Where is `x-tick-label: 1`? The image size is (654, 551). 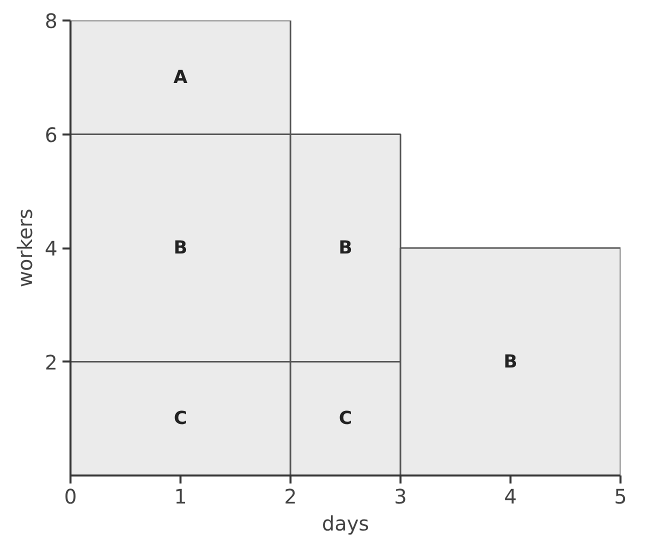
x-tick-label: 1 is located at coordinates (180, 496).